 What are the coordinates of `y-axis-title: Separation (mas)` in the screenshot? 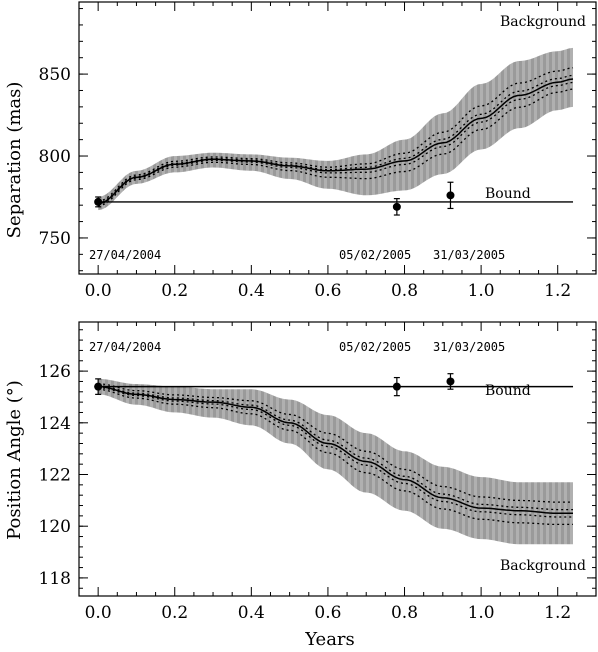 It's located at (14, 160).